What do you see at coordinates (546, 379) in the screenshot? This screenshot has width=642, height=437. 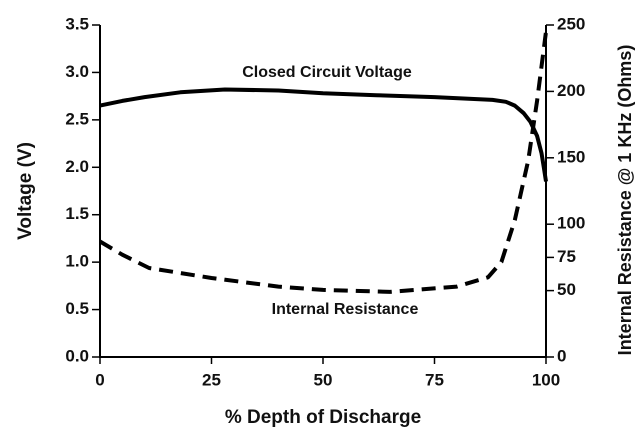 I see `x-tick-label: 100` at bounding box center [546, 379].